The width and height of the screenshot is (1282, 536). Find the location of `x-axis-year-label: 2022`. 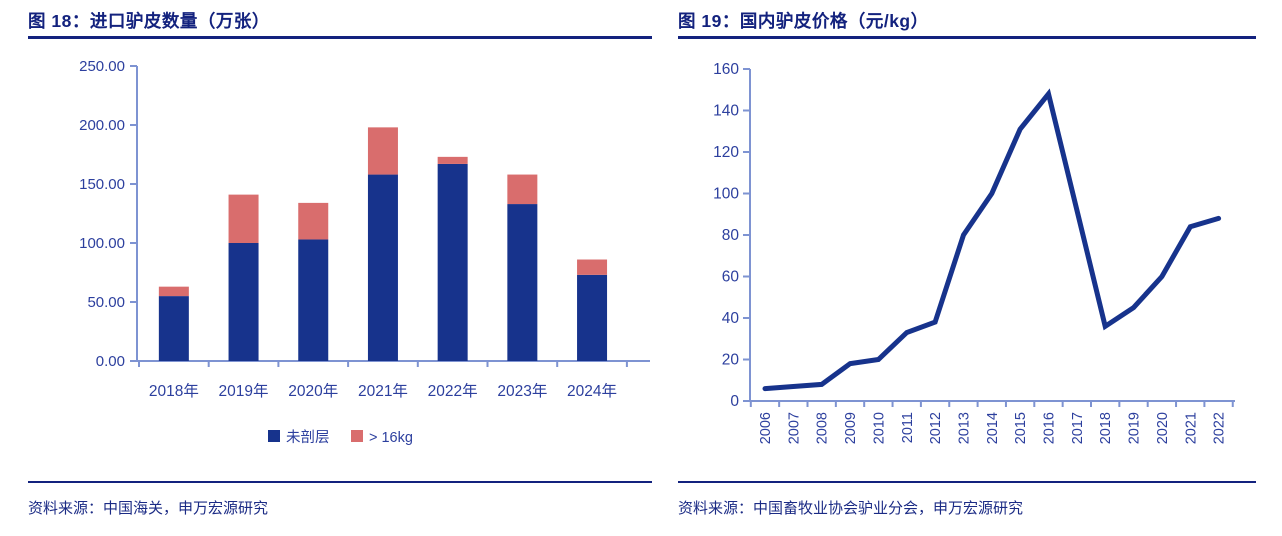

x-axis-year-label: 2022 is located at coordinates (1220, 428).